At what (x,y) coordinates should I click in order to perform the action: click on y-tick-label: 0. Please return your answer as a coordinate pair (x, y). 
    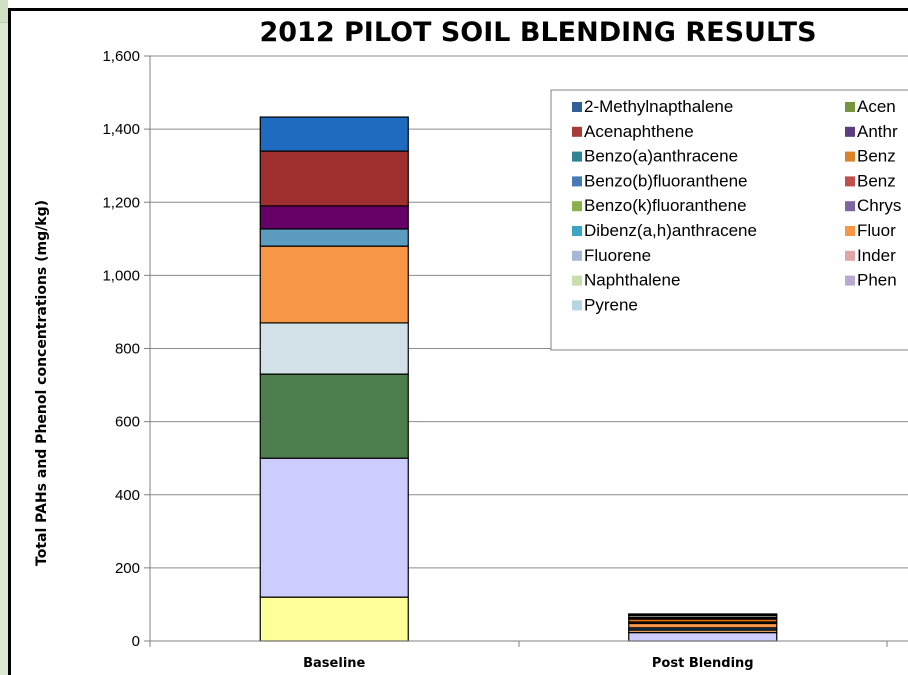
    Looking at the image, I should click on (136, 641).